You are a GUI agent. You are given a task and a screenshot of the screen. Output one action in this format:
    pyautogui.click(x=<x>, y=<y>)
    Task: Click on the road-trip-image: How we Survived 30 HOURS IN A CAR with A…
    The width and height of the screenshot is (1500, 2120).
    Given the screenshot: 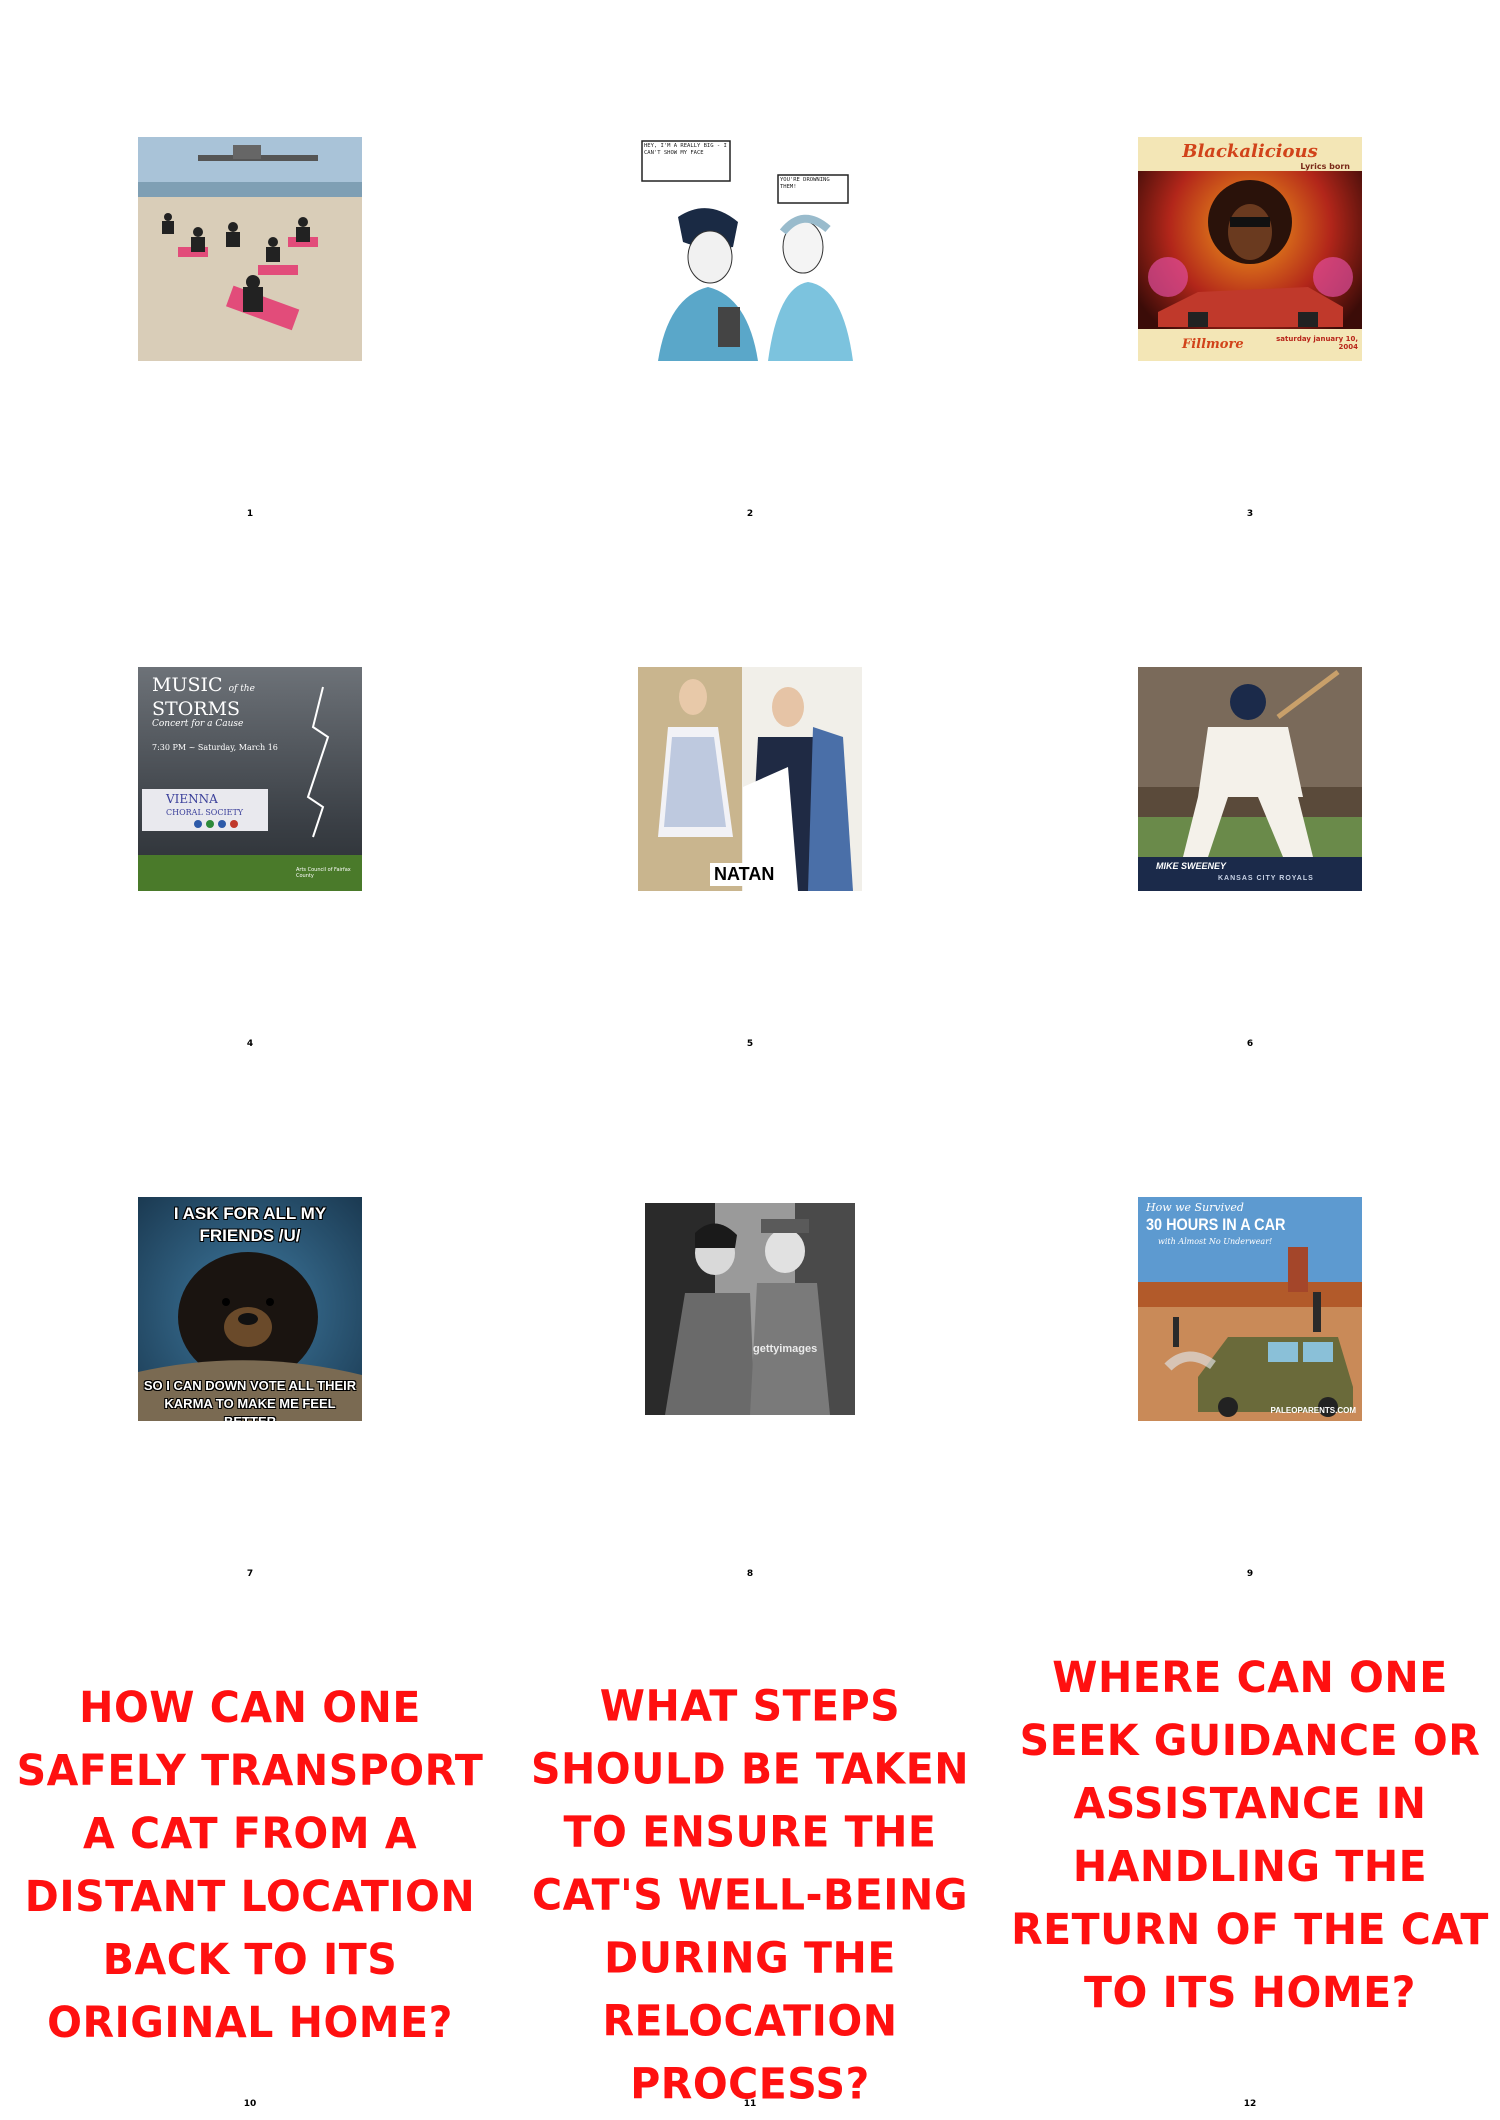 What is the action you would take?
    pyautogui.click(x=1250, y=1309)
    